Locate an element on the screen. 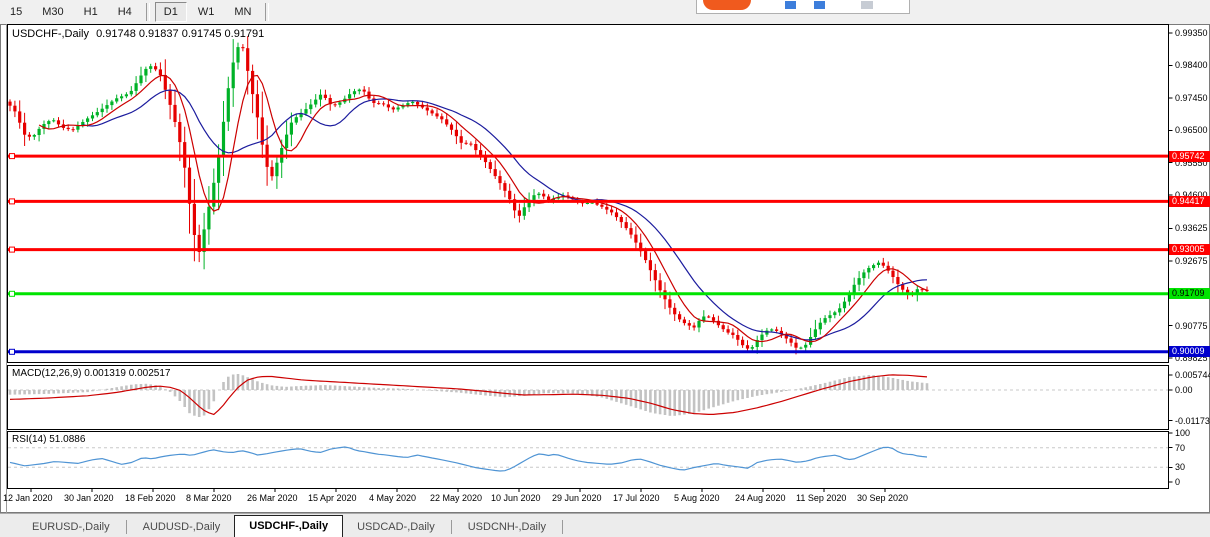 The height and width of the screenshot is (537, 1210). macd-panel-plot is located at coordinates (588, 397).